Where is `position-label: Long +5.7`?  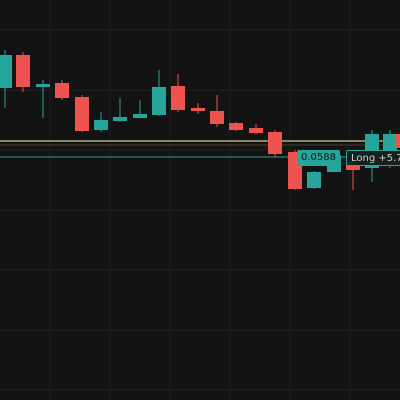 position-label: Long +5.7 is located at coordinates (373, 158).